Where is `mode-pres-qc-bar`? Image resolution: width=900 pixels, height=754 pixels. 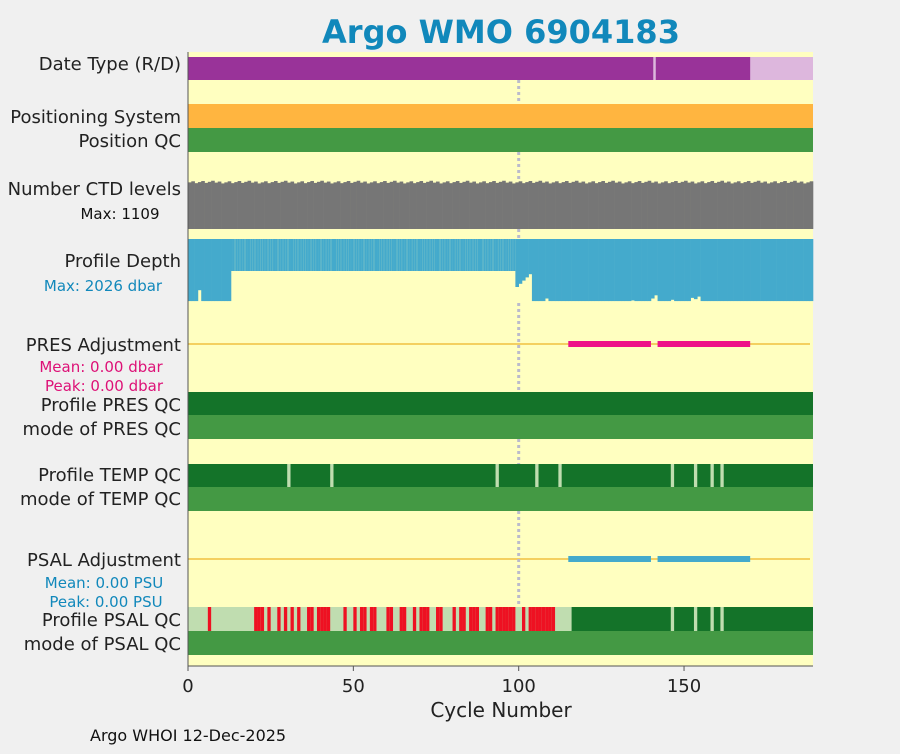 mode-pres-qc-bar is located at coordinates (500, 427).